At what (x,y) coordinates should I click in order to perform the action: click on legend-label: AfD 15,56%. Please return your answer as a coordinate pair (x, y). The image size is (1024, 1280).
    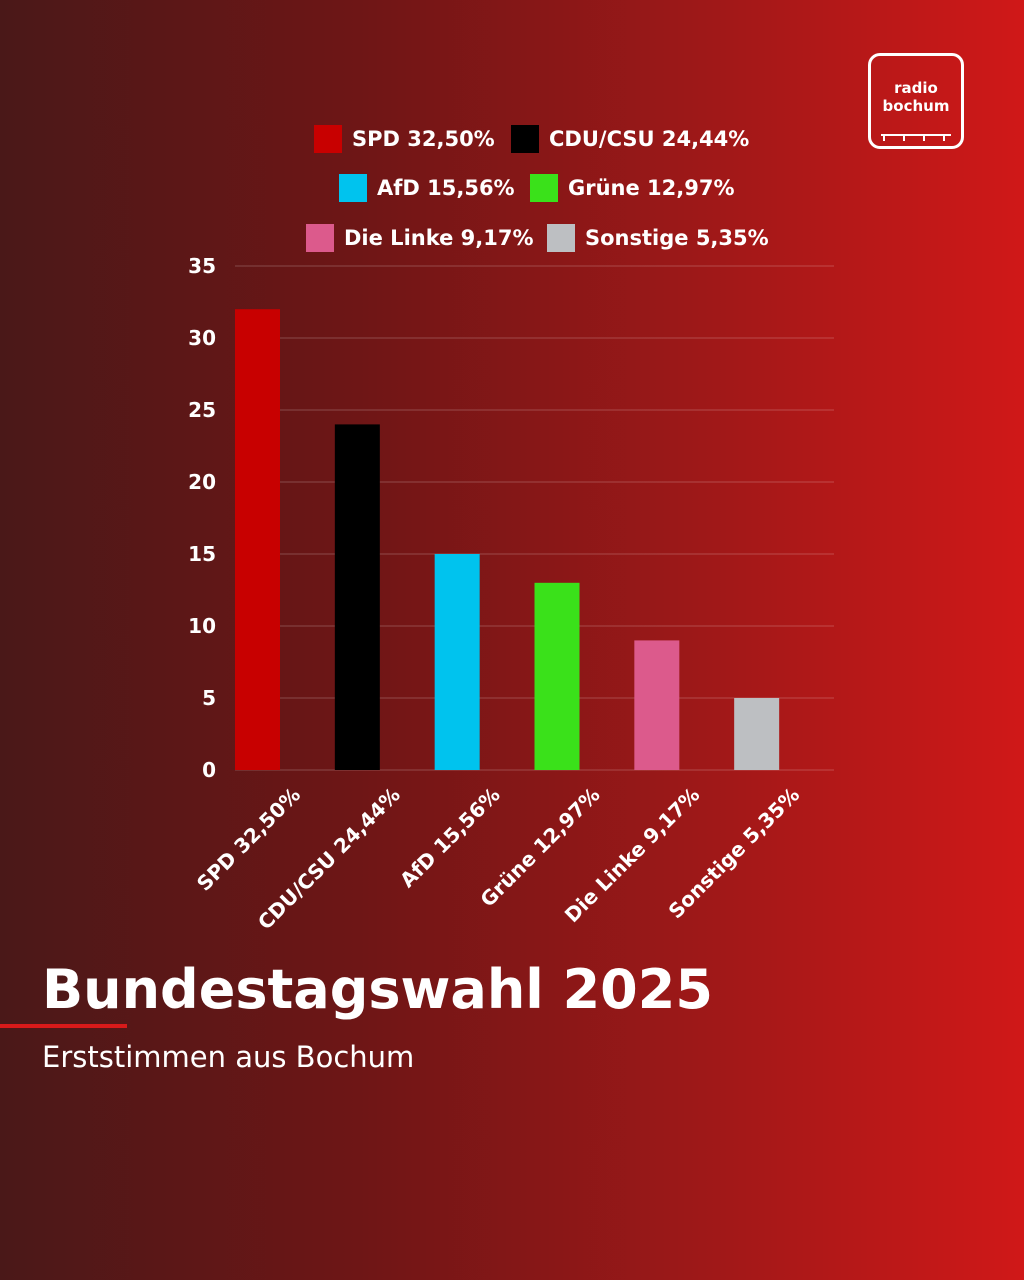
    Looking at the image, I should click on (446, 188).